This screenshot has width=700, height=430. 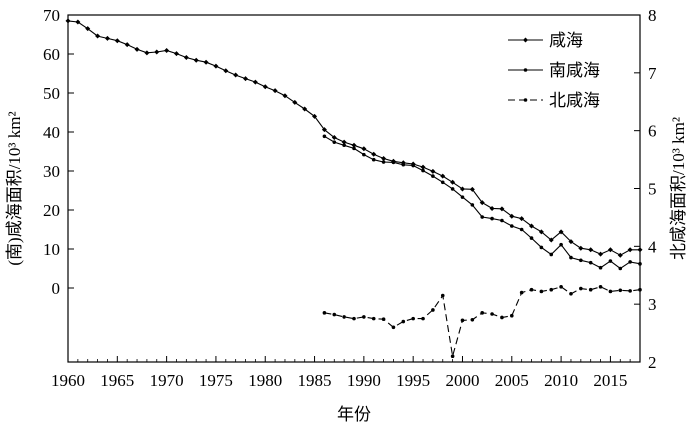 What do you see at coordinates (652, 15) in the screenshot?
I see `y-right-tick-label: 8` at bounding box center [652, 15].